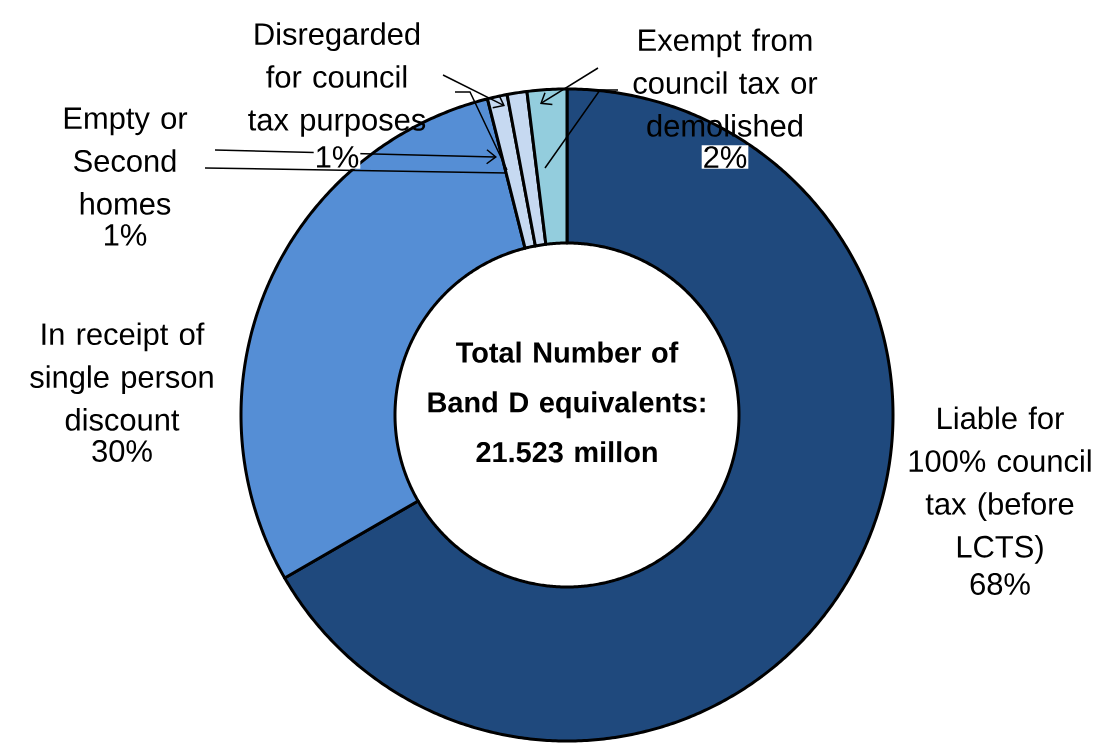  I want to click on data-label: 2%, so click(725, 157).